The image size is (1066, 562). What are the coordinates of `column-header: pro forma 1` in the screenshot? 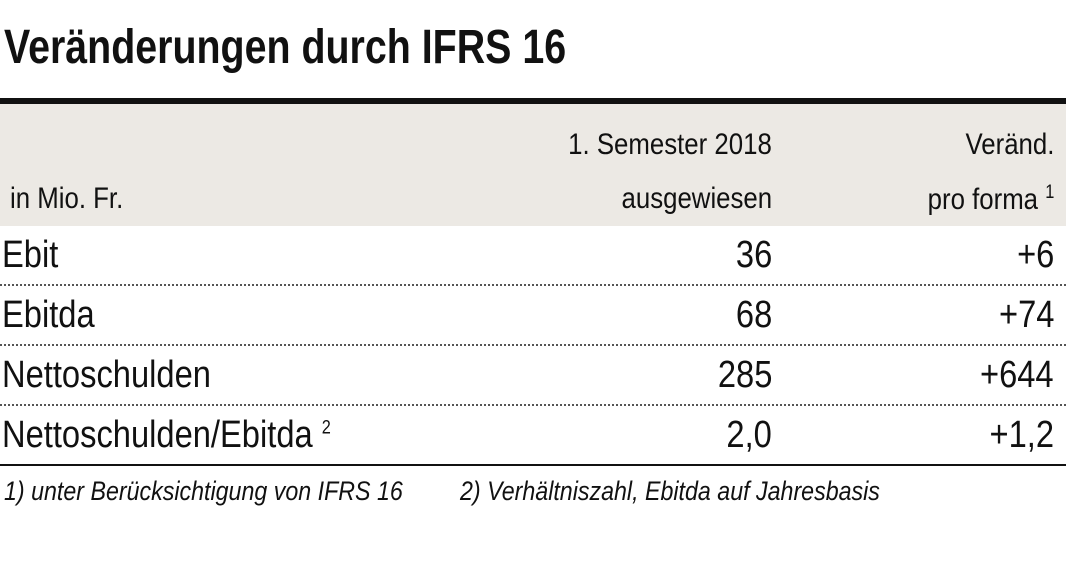 It's located at (990, 199).